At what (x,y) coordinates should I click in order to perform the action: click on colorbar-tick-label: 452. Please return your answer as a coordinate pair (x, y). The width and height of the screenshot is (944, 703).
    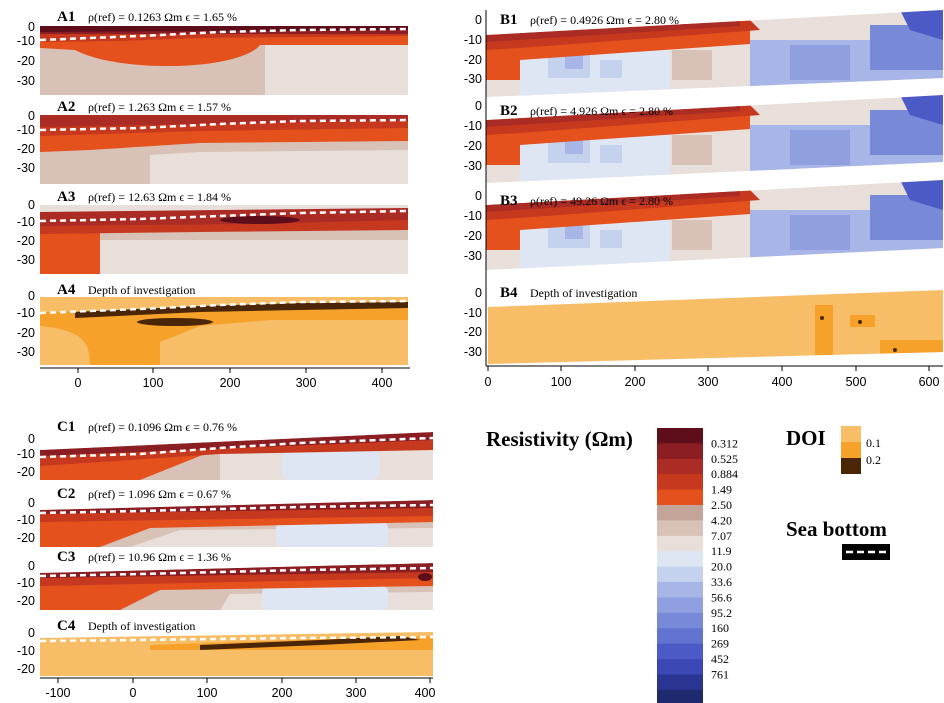
    Looking at the image, I should click on (720, 659).